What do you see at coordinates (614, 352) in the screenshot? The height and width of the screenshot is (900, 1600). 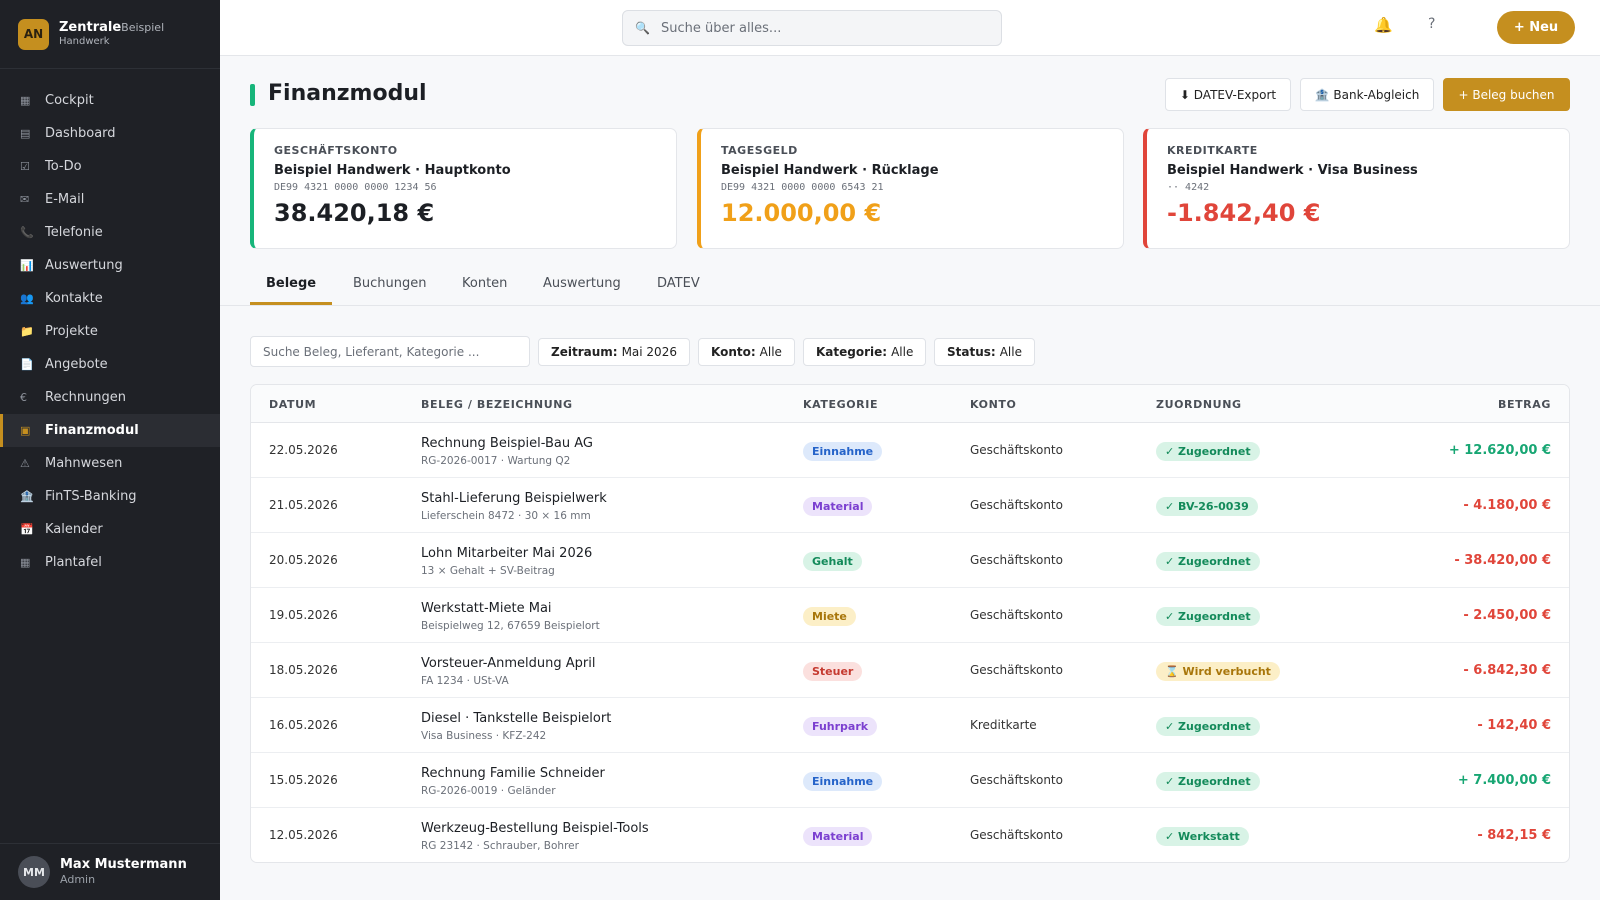 I see `filter-zeitraum: Zeitraum: Mai 2026` at bounding box center [614, 352].